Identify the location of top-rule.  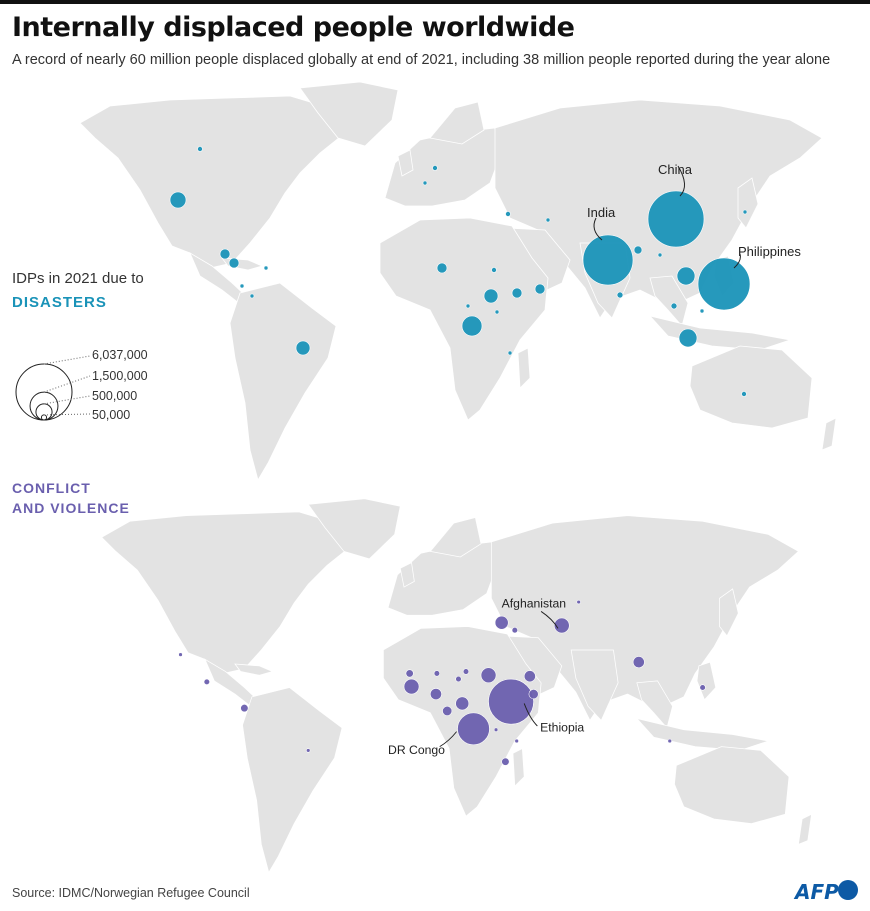
(435, 2).